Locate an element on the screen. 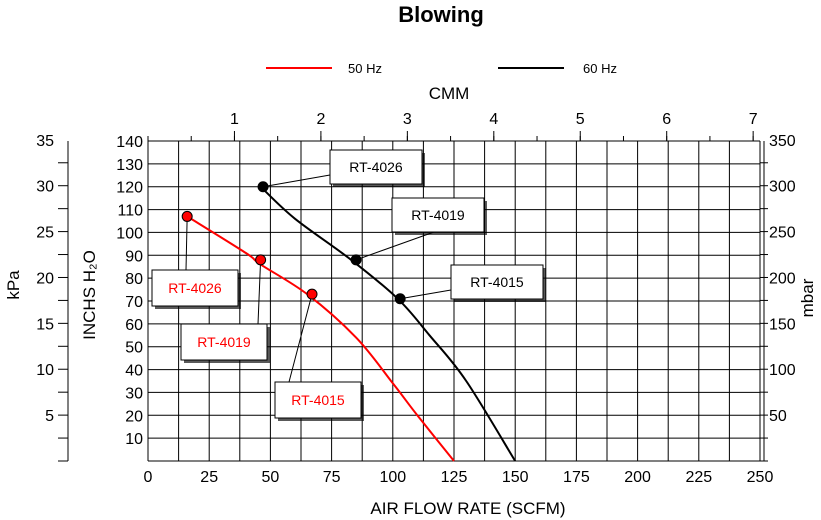  y-tick-label: 20 is located at coordinates (134, 416).